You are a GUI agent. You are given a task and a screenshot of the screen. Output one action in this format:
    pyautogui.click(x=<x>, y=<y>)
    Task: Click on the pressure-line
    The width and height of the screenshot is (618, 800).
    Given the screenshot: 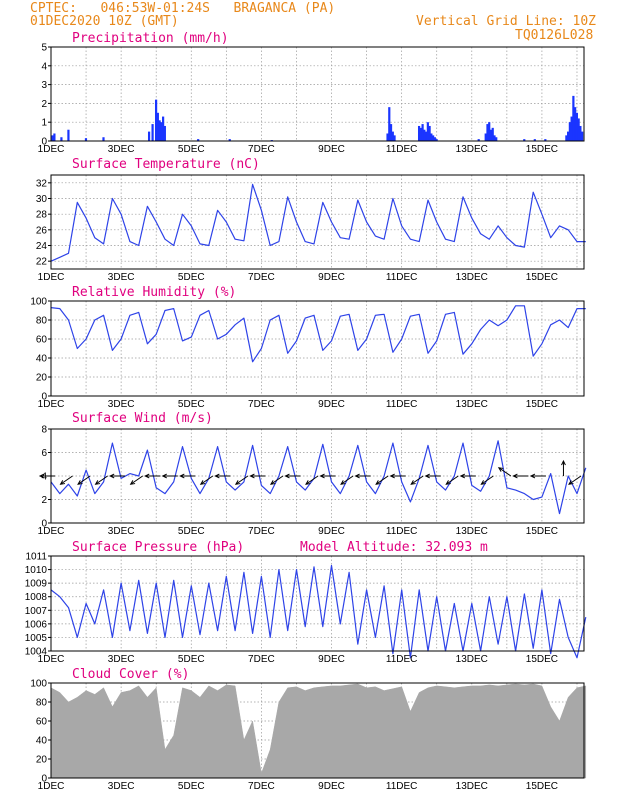 What is the action you would take?
    pyautogui.click(x=318, y=611)
    